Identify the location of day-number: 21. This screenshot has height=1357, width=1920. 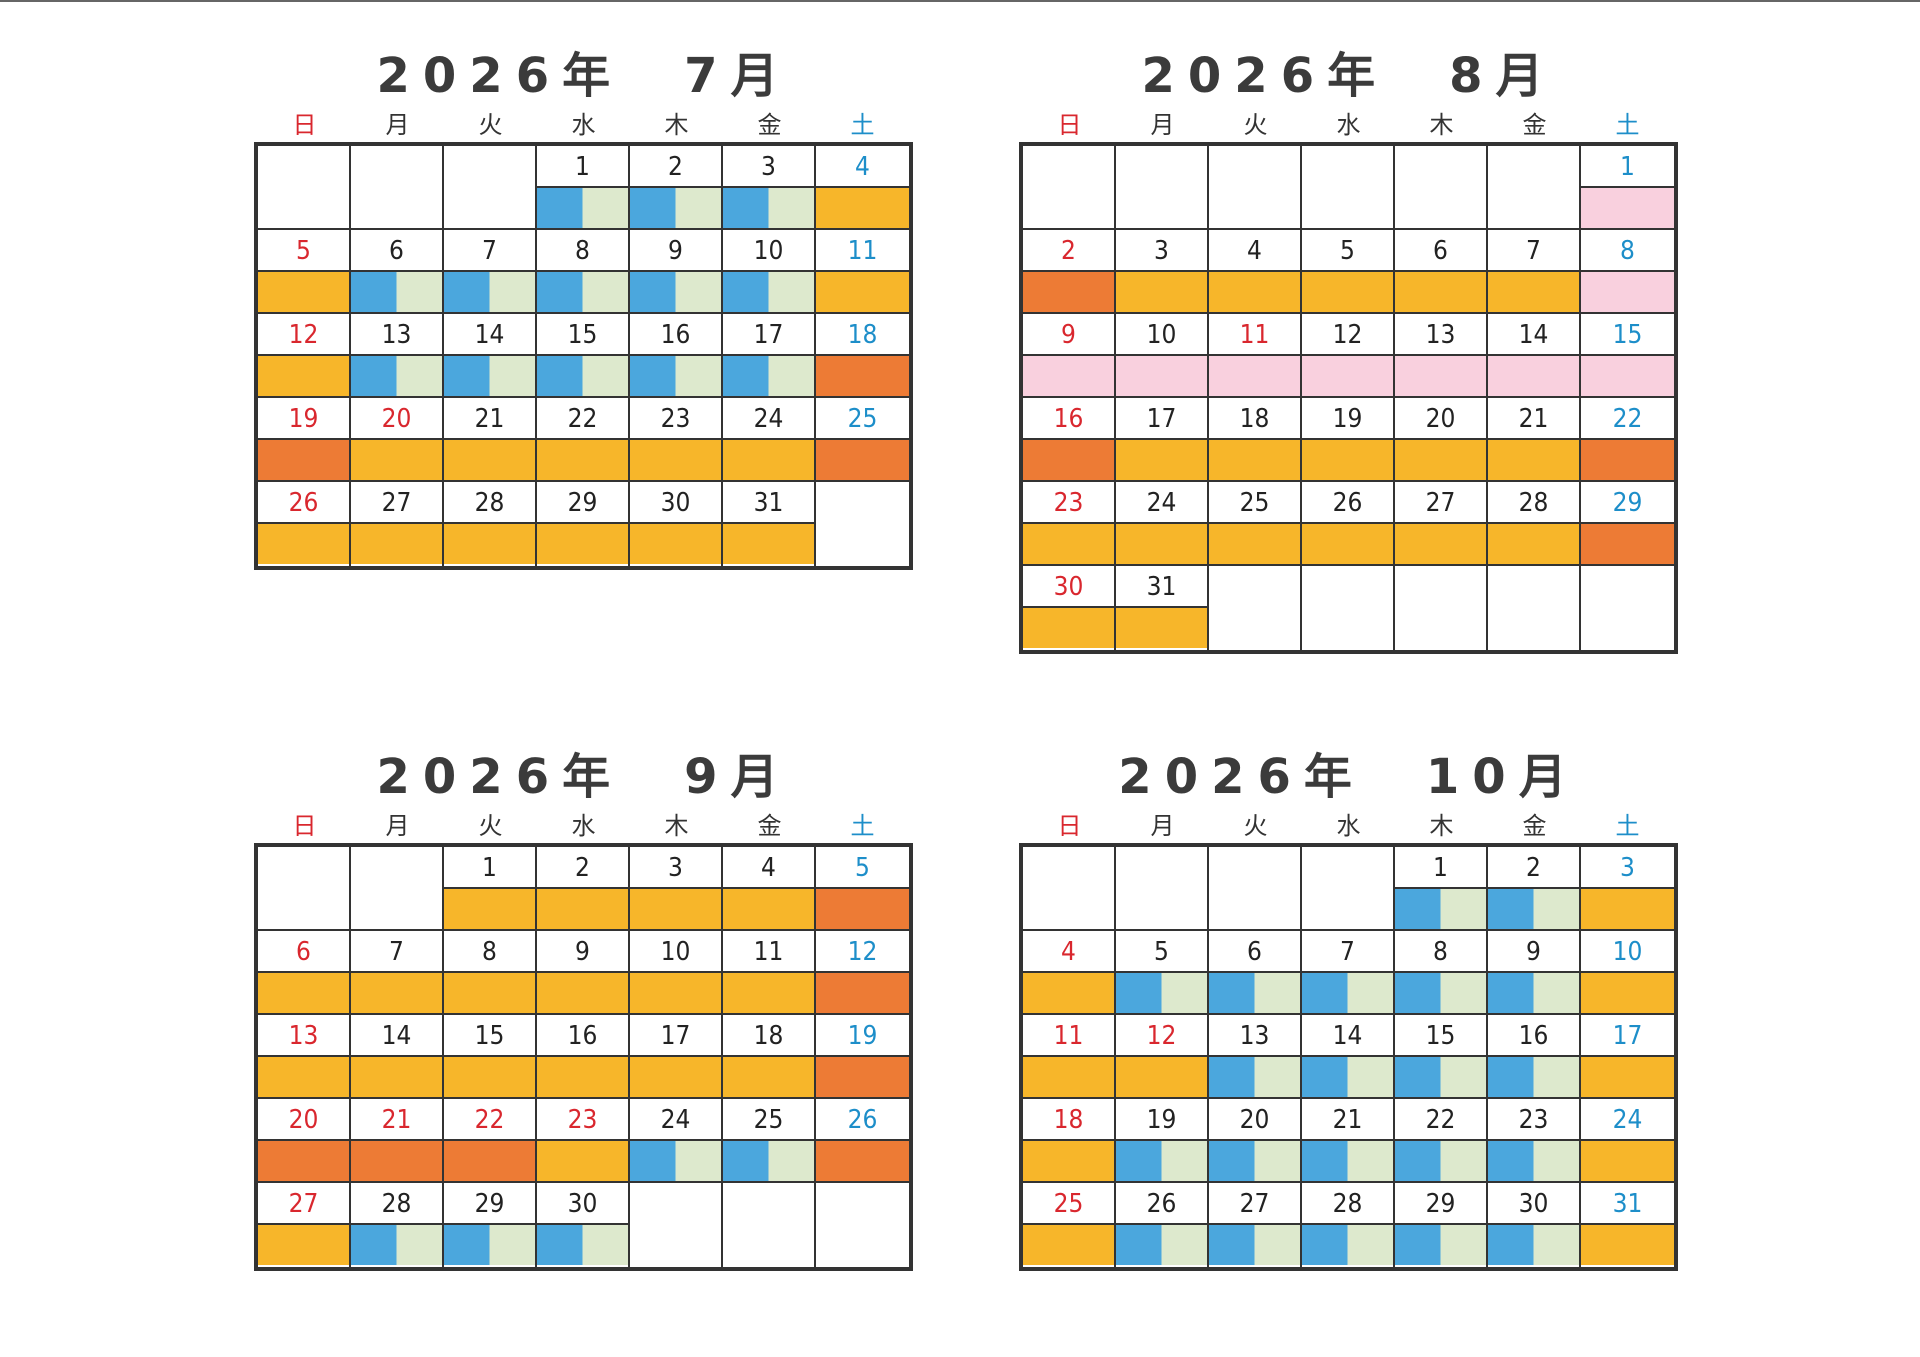
(396, 1120).